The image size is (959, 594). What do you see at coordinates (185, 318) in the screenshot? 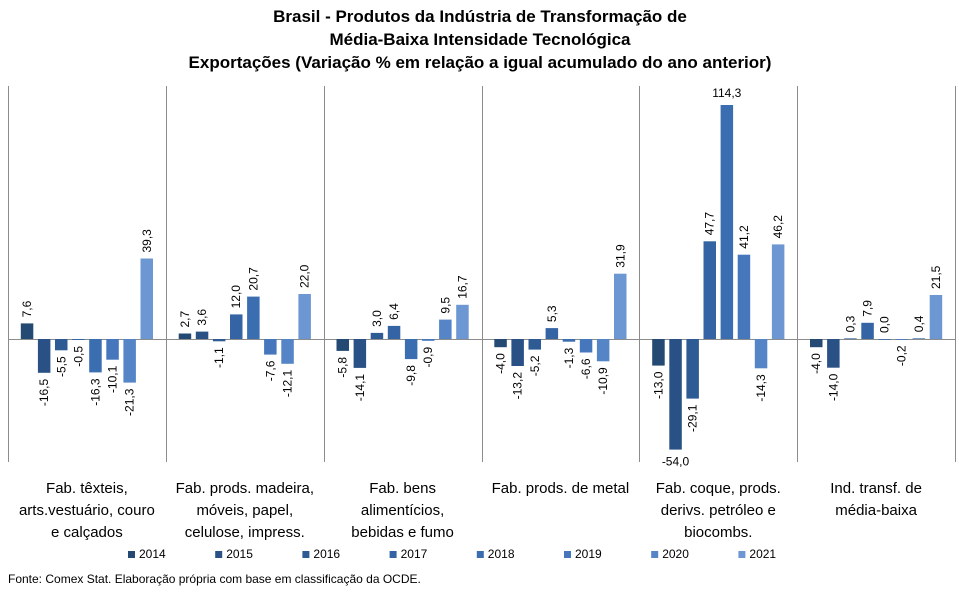
I see `value-label: 2,7` at bounding box center [185, 318].